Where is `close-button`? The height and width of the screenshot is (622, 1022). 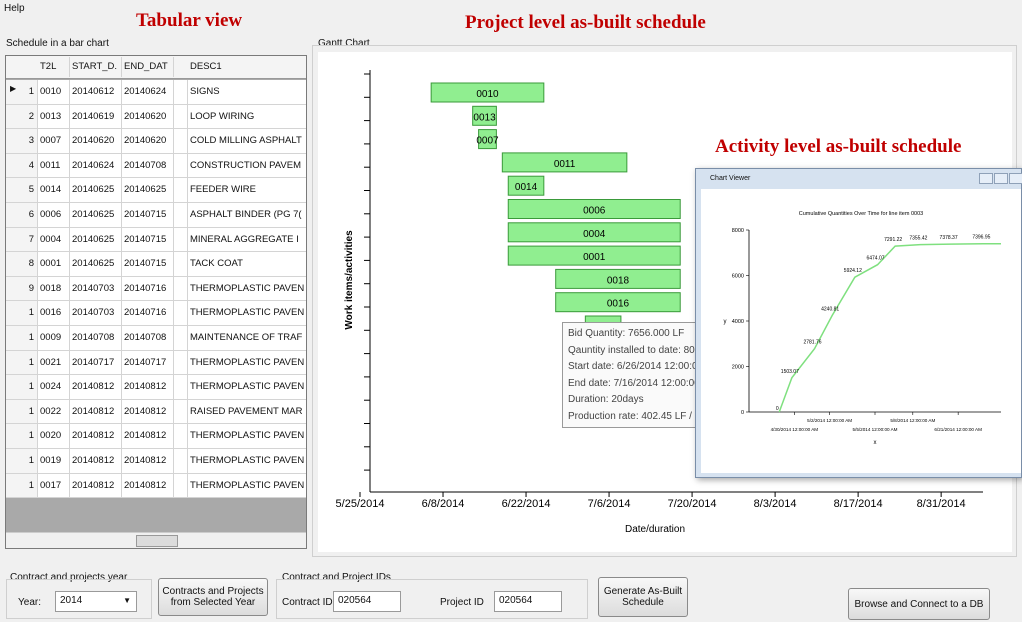 close-button is located at coordinates (1015, 178).